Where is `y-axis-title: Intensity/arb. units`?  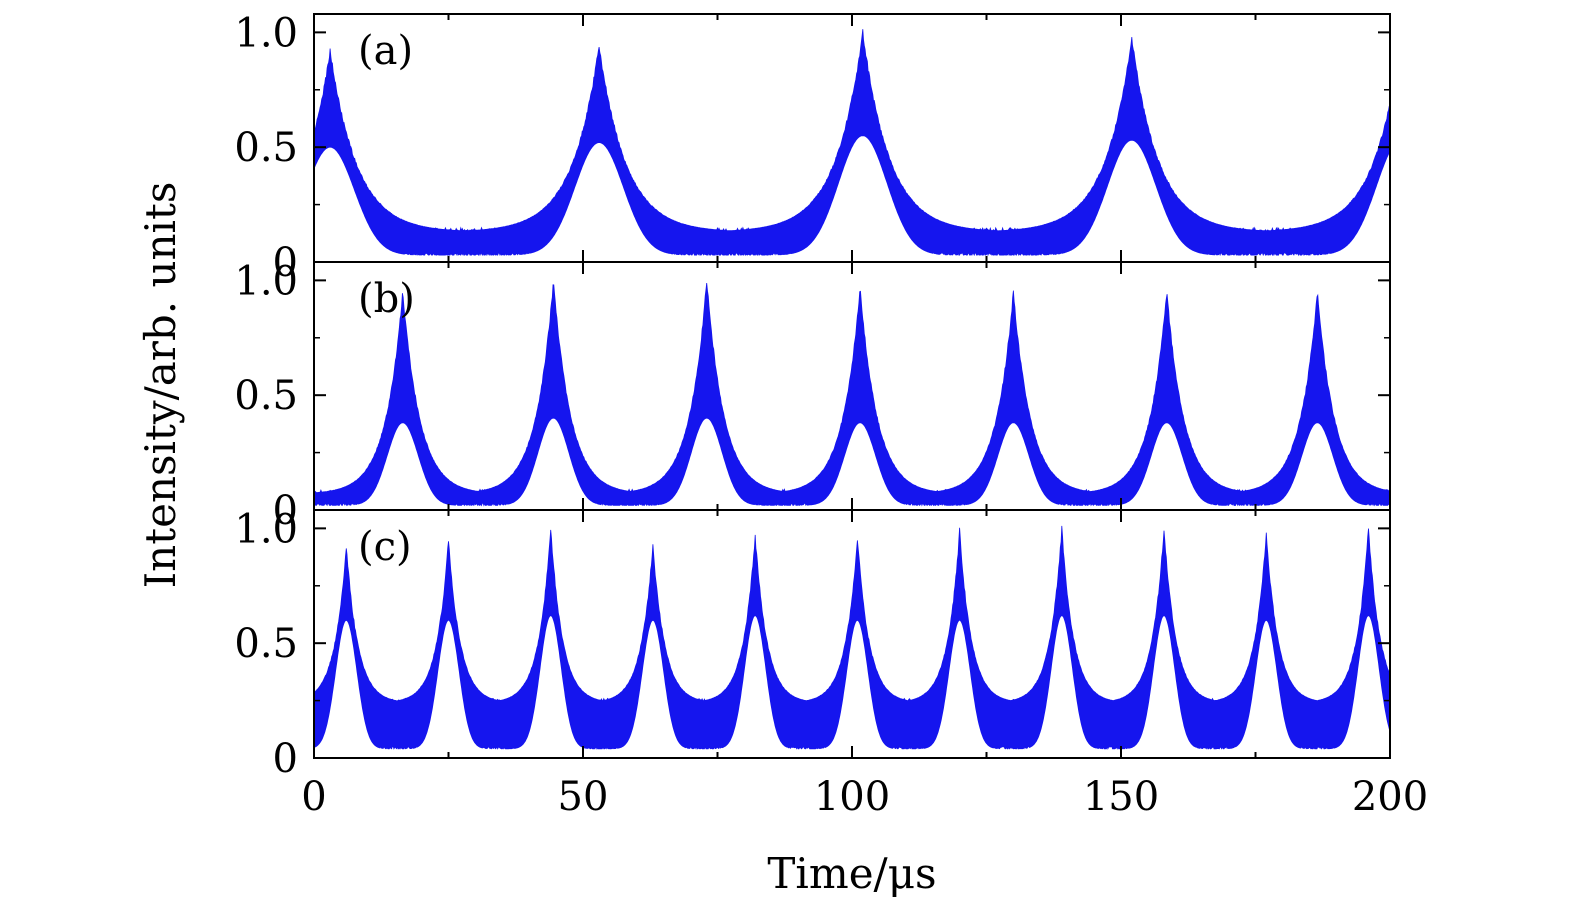
y-axis-title: Intensity/arb. units is located at coordinates (160, 385).